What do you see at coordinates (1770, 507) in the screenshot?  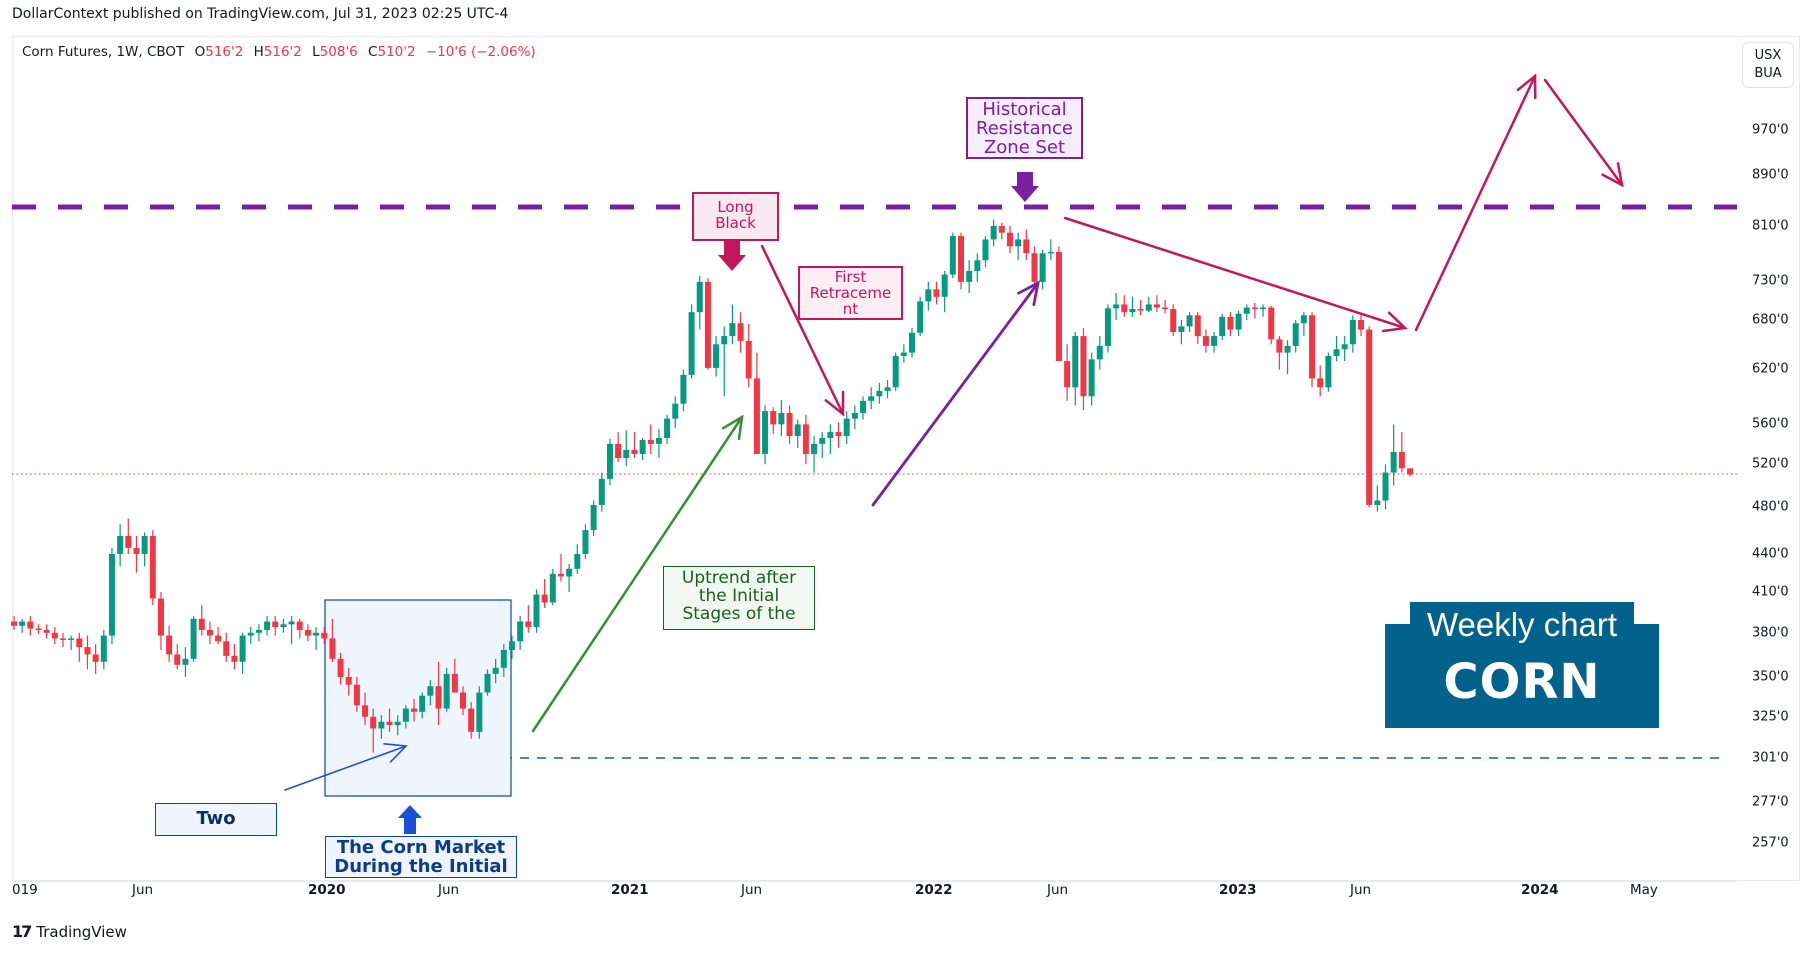 I see `price-tick: 480'0` at bounding box center [1770, 507].